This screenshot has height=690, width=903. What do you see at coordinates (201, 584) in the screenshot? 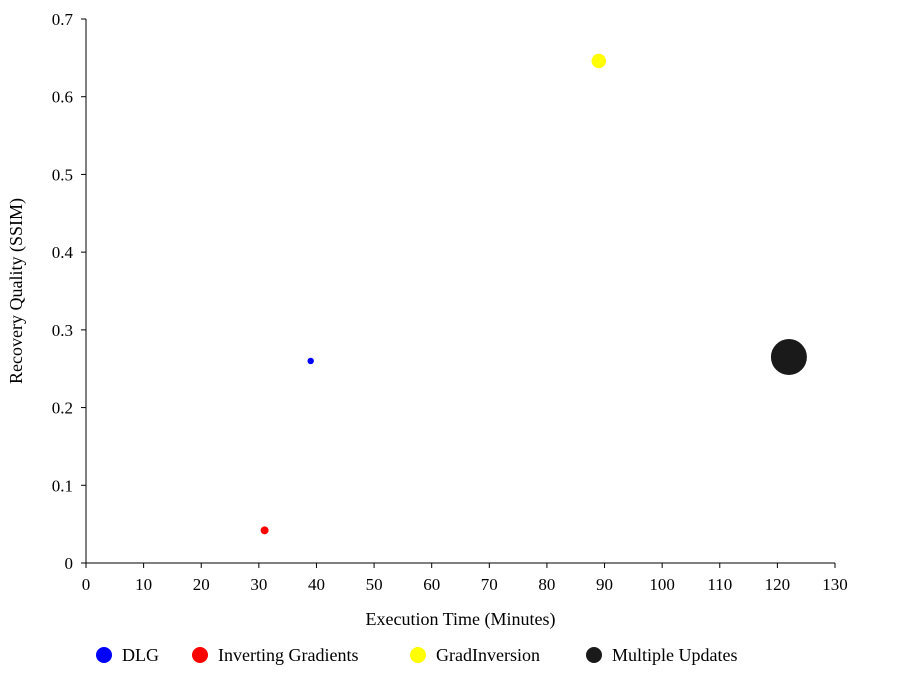
I see `x-tick-label: 20` at bounding box center [201, 584].